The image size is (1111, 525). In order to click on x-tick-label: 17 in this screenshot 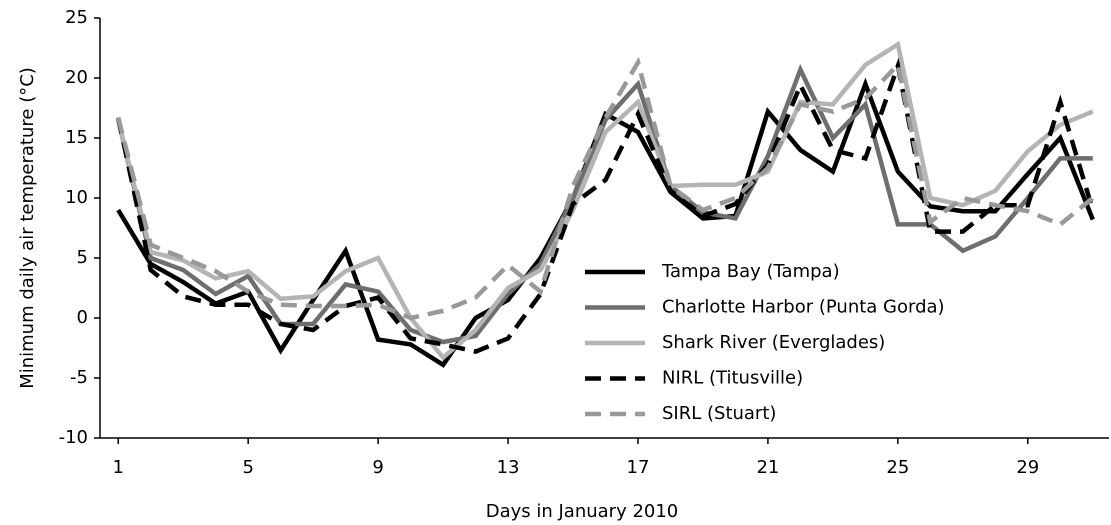, I will do `click(638, 467)`.